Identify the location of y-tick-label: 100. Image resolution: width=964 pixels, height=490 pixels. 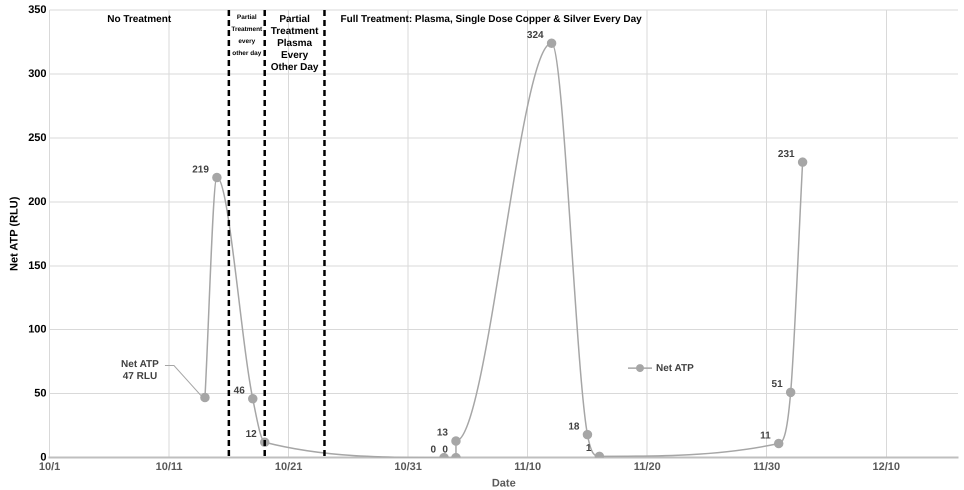
(37, 330).